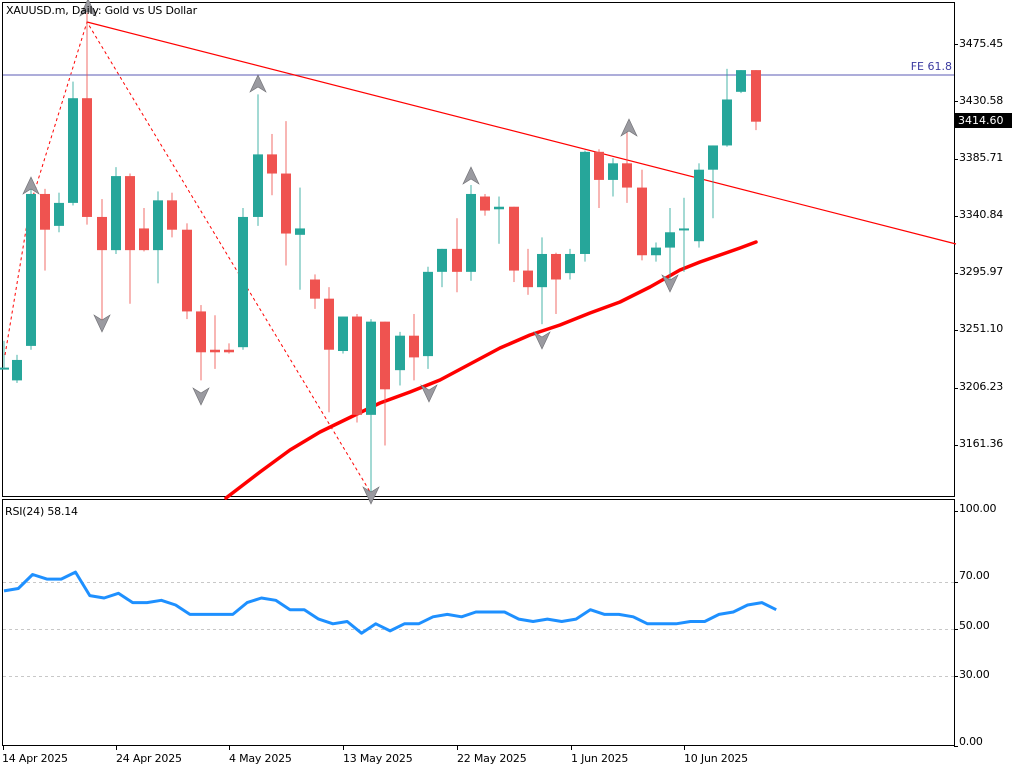  I want to click on price-axis-label: 3206.23, so click(981, 386).